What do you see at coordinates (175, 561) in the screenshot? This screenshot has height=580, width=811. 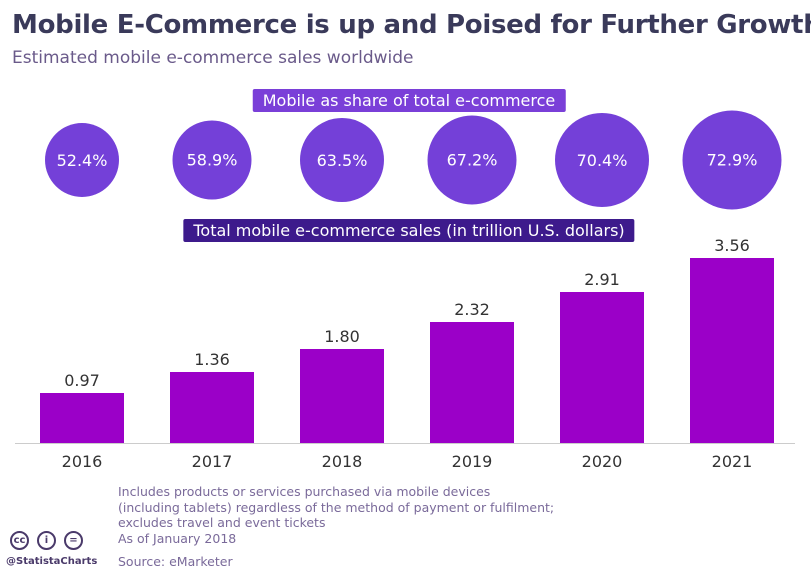 I see `source: Source: eMarketer` at bounding box center [175, 561].